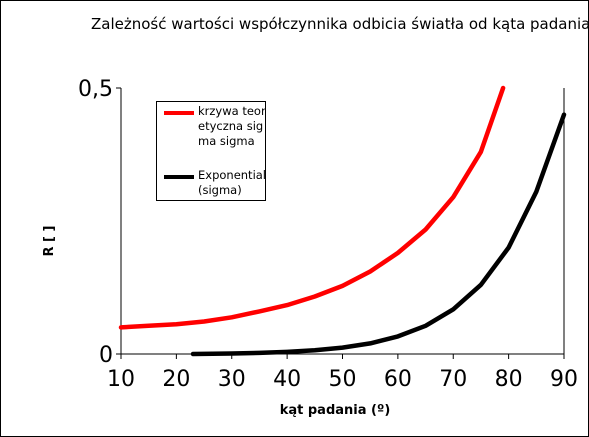 Image resolution: width=589 pixels, height=437 pixels. I want to click on legend-item-exponential: Exponential (sigma), so click(214, 183).